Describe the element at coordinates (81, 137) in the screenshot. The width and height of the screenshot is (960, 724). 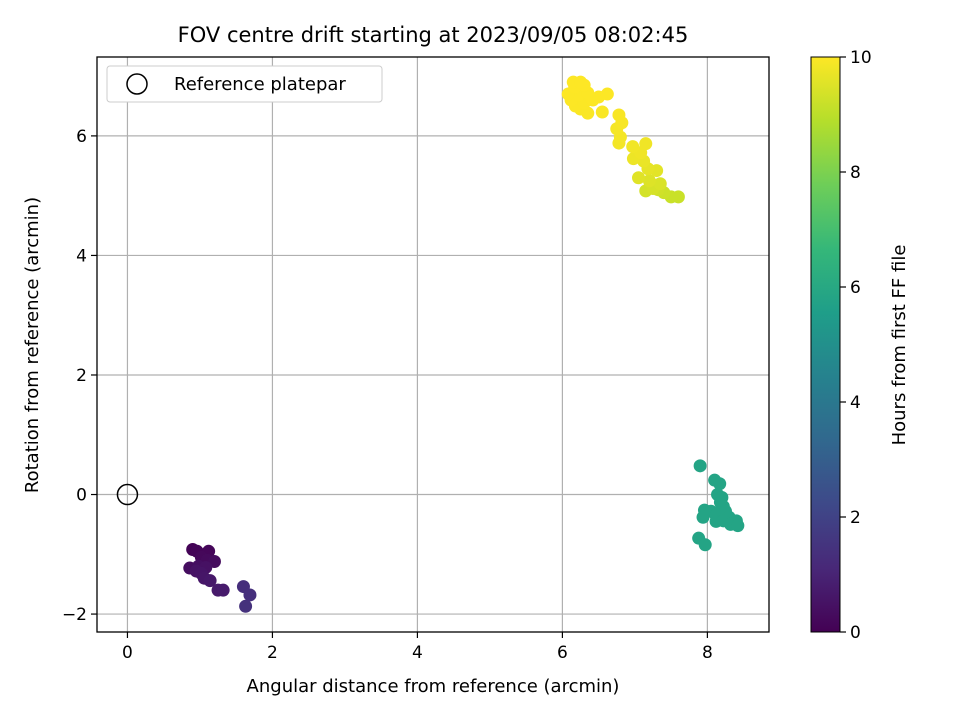
I see `y-tick-label: 6` at that location.